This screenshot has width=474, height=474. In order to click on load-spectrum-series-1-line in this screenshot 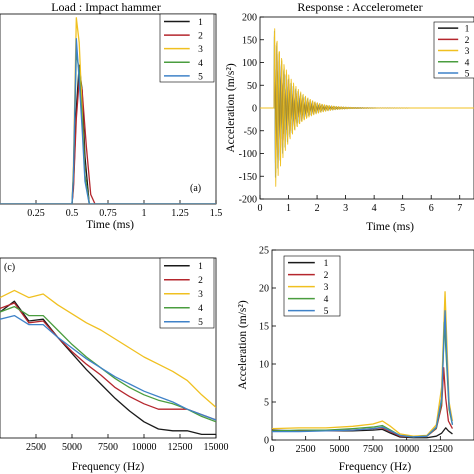, I will do `click(108, 368)`.